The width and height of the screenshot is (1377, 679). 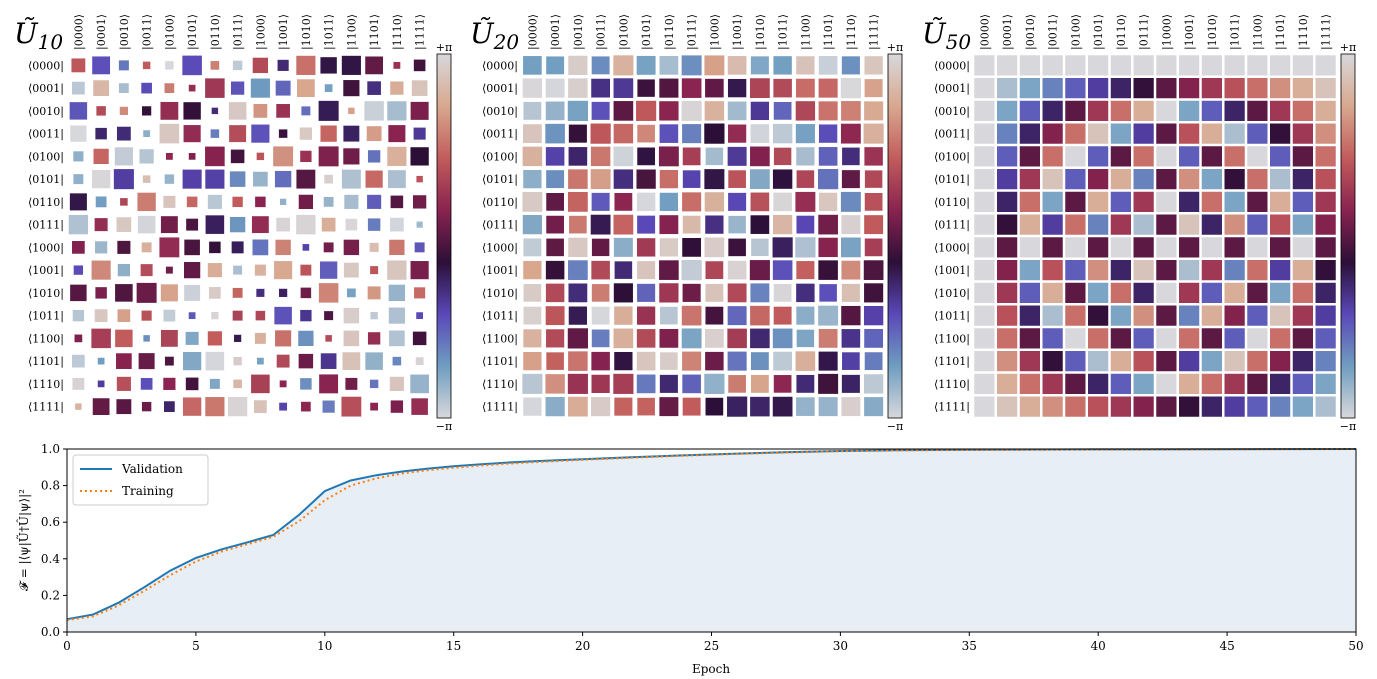 What do you see at coordinates (1348, 237) in the screenshot?
I see `colorbar-3: +π −π` at bounding box center [1348, 237].